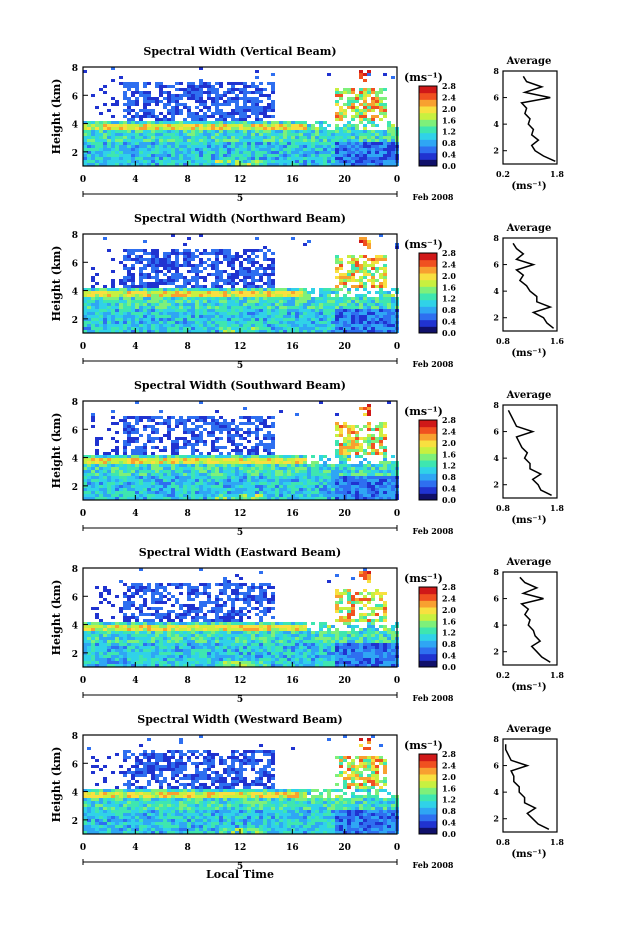 This screenshot has height=929, width=618. What do you see at coordinates (344, 514) in the screenshot?
I see `x-tick-label: 20` at bounding box center [344, 514].